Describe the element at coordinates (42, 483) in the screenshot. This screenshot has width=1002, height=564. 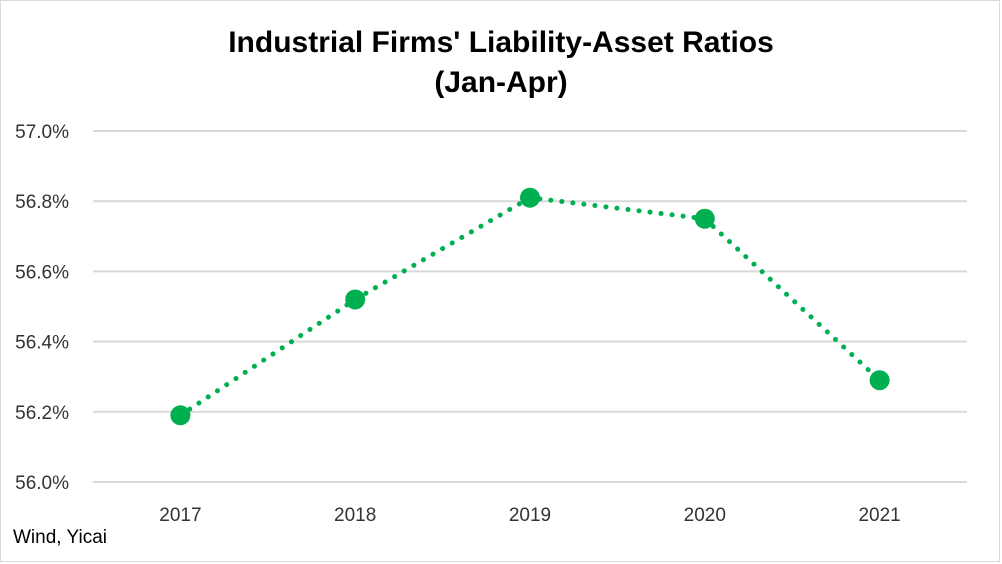
I see `y-tick-label: 56.0%` at that location.